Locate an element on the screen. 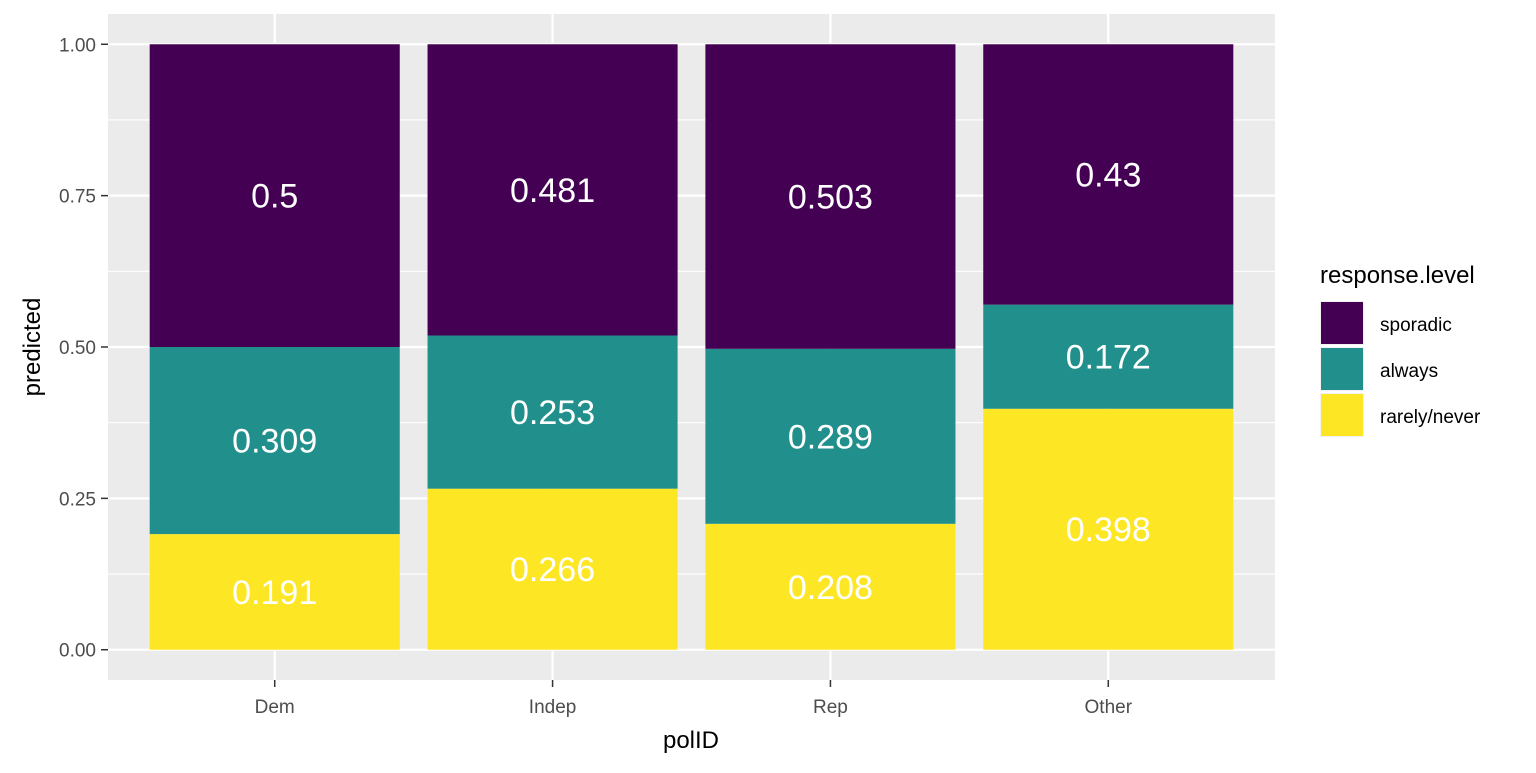 Image resolution: width=1536 pixels, height=773 pixels. x-tick-label: Other is located at coordinates (1109, 707).